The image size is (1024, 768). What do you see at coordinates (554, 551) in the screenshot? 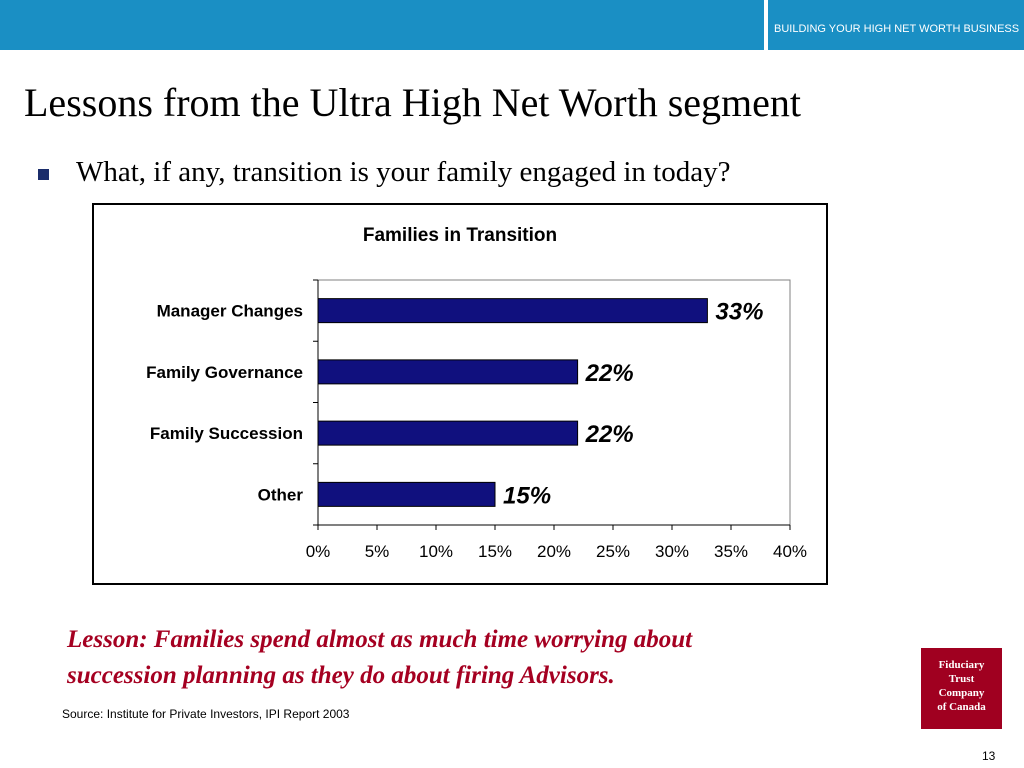
I see `x-tick-label: 20%` at bounding box center [554, 551].